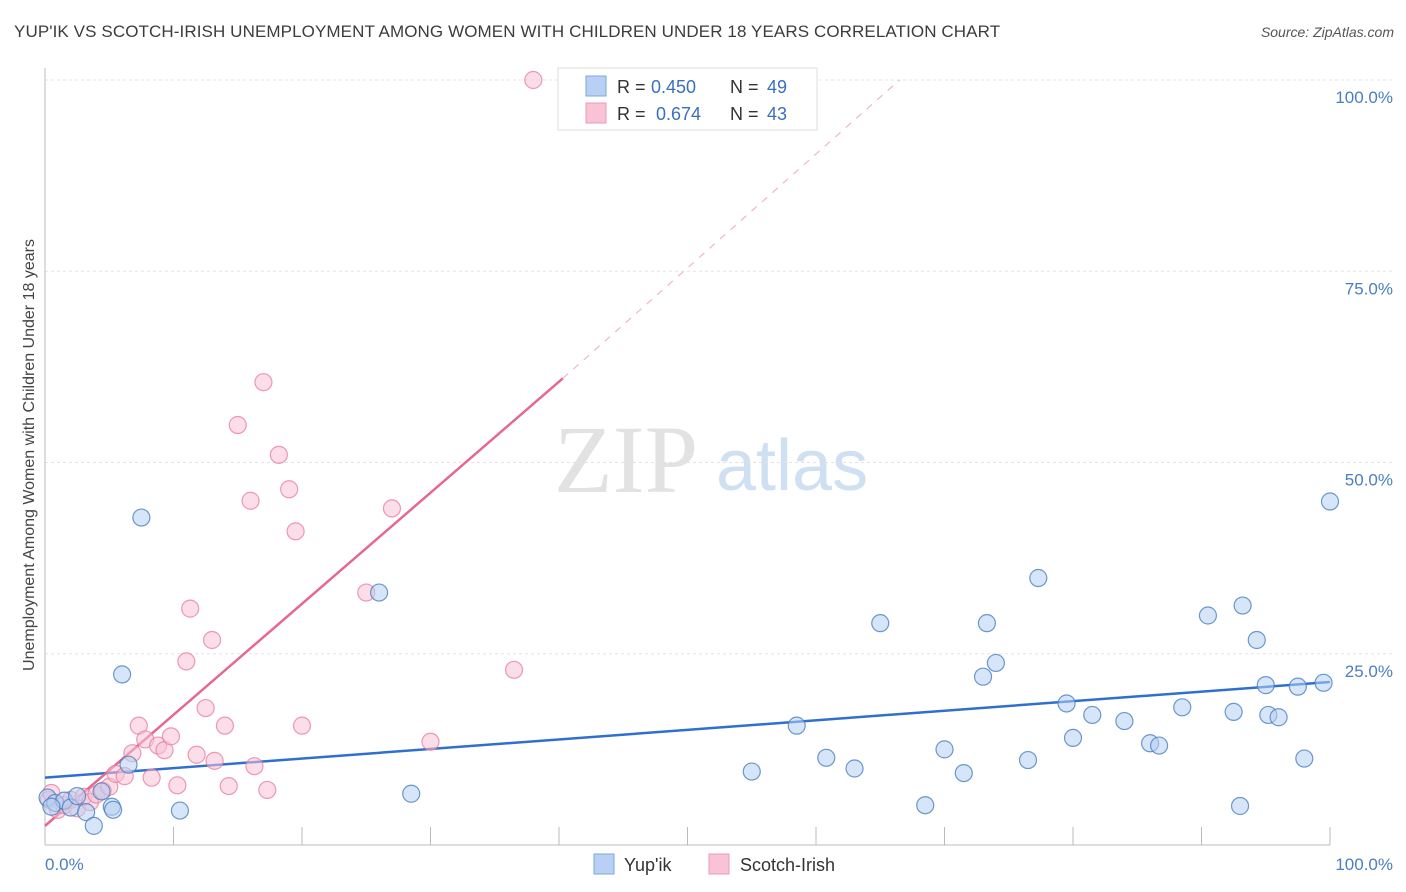  I want to click on legend-scotch-irish-n-label: N =, so click(744, 114).